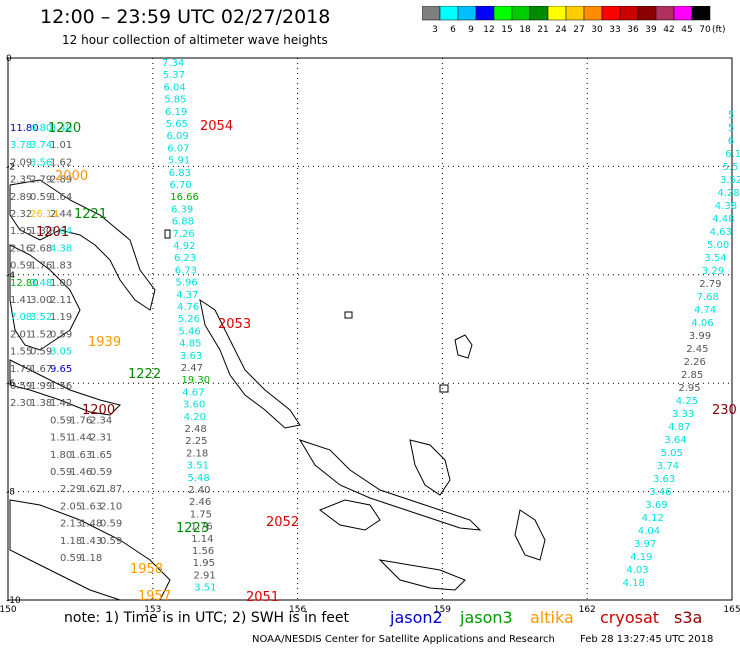 This screenshot has height=650, width=740. What do you see at coordinates (61, 197) in the screenshot?
I see `wave-value: 1.64` at bounding box center [61, 197].